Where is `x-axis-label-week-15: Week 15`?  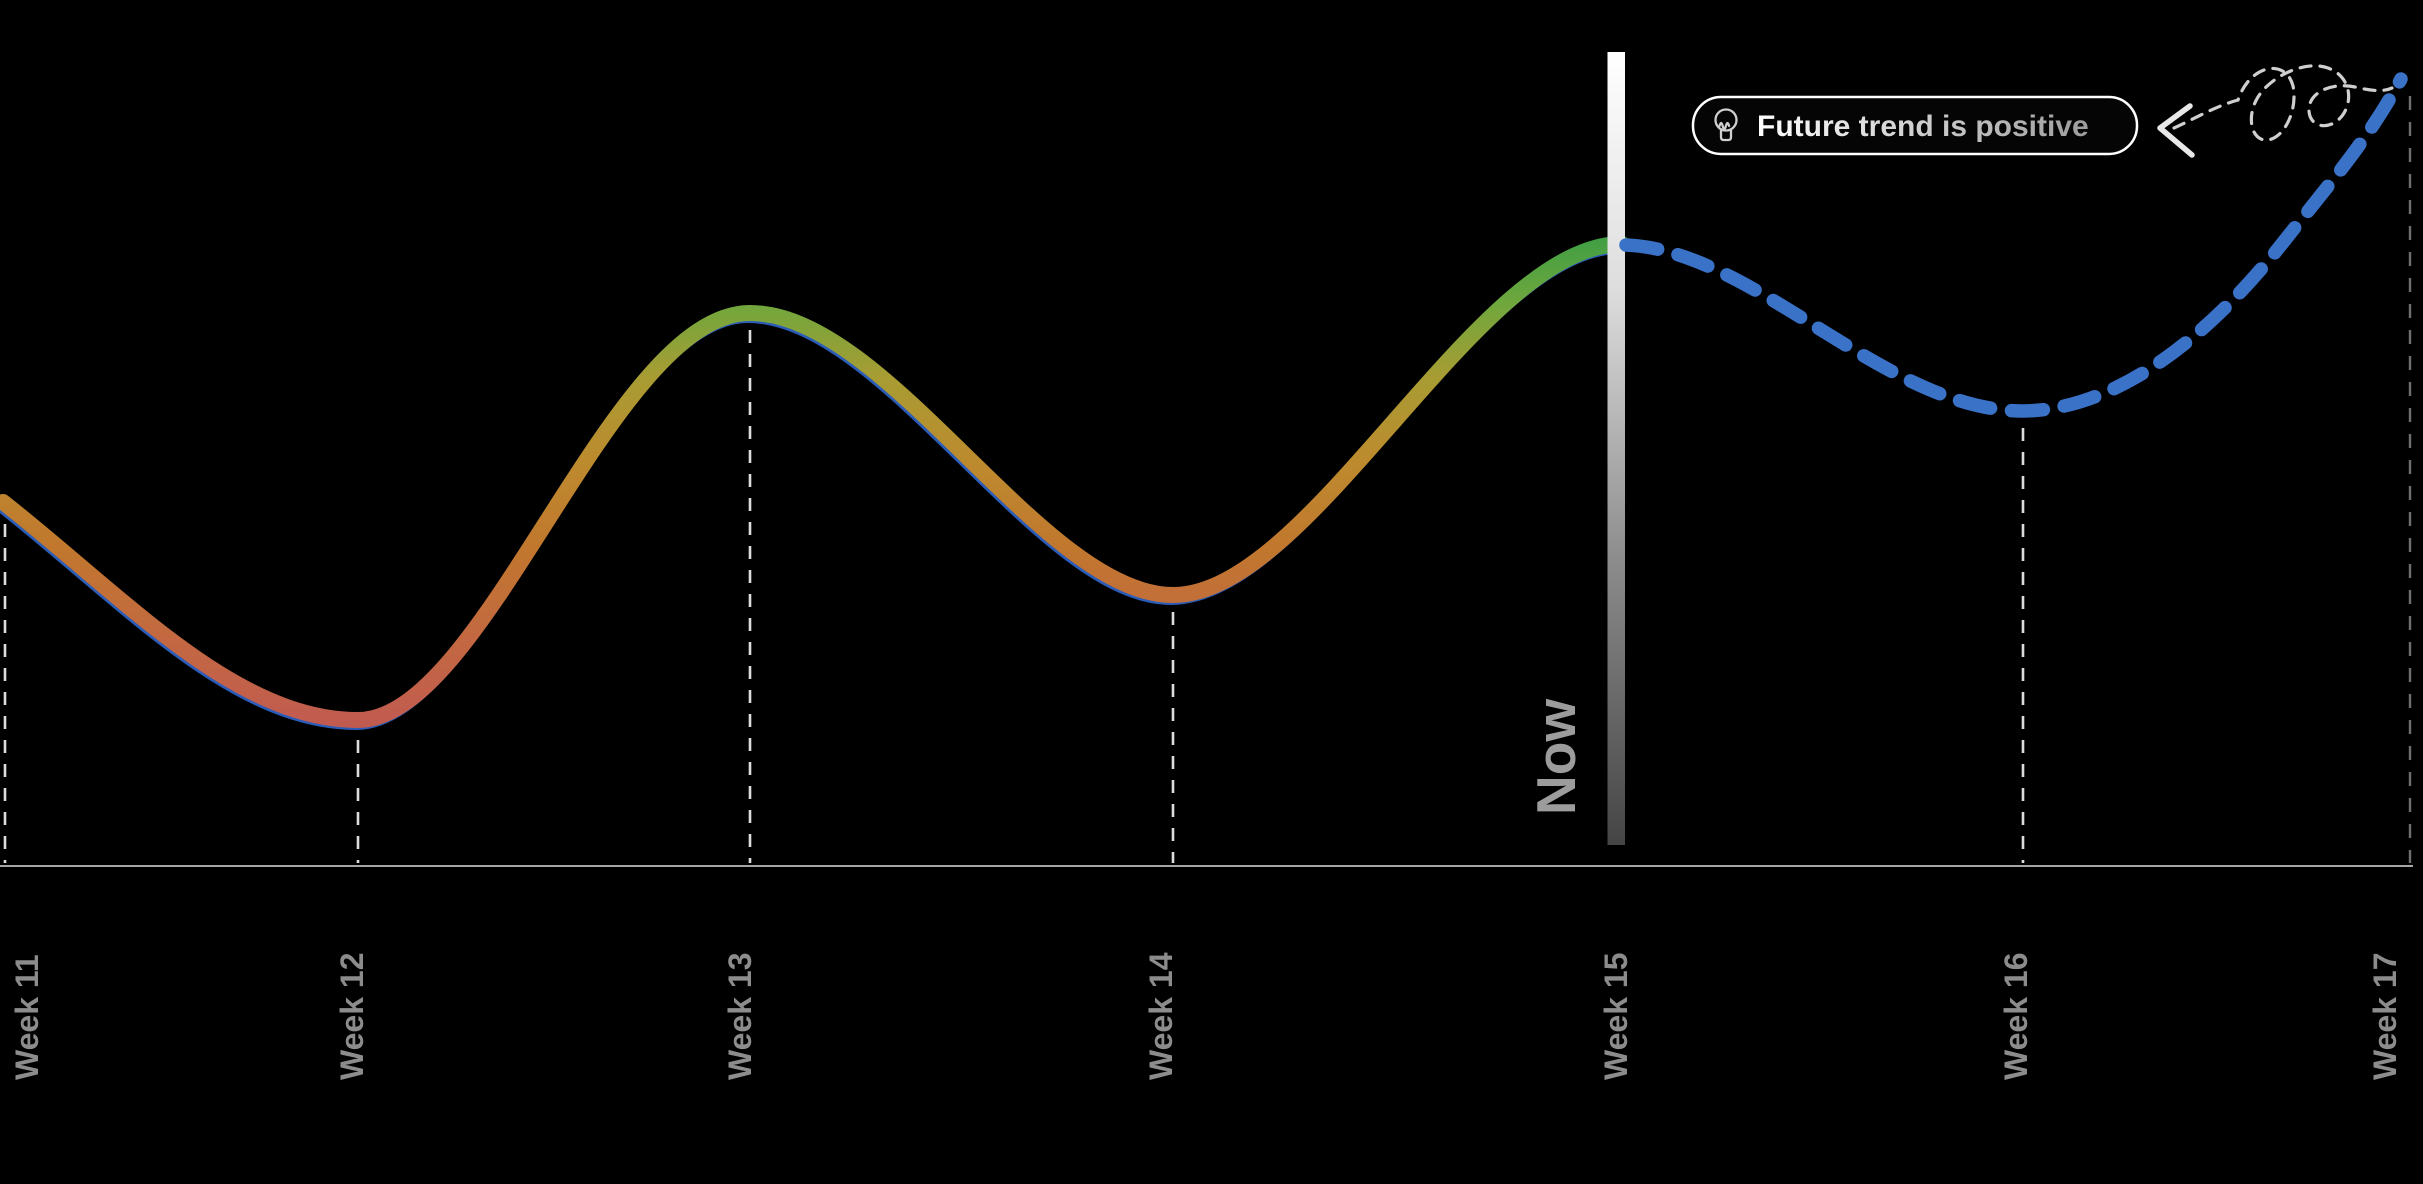 x-axis-label-week-15: Week 15 is located at coordinates (1616, 1017).